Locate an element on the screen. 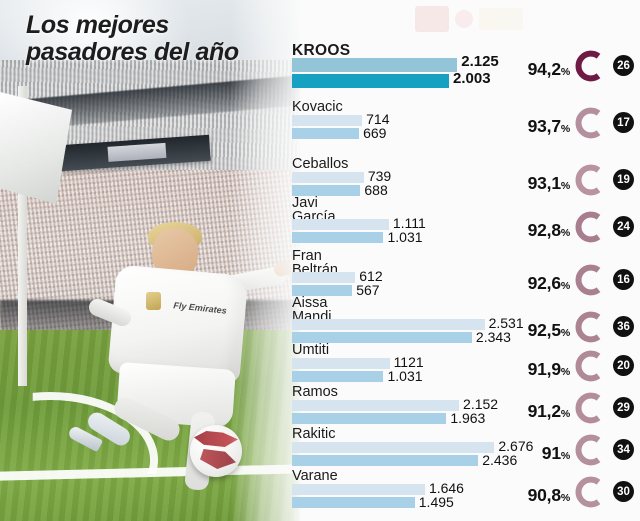  value-total-passes: 2.125 is located at coordinates (480, 61).